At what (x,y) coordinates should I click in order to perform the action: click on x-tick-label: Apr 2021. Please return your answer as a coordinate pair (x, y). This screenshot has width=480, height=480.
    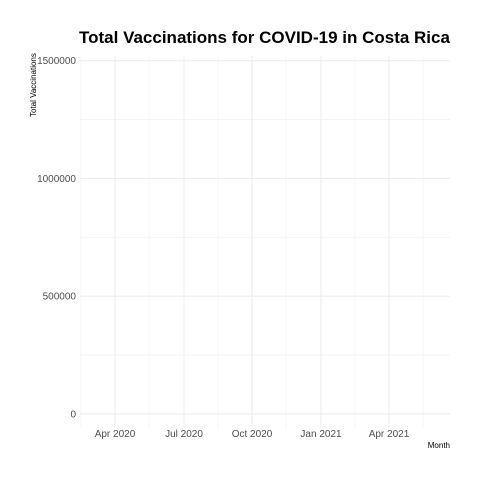
    Looking at the image, I should click on (389, 434).